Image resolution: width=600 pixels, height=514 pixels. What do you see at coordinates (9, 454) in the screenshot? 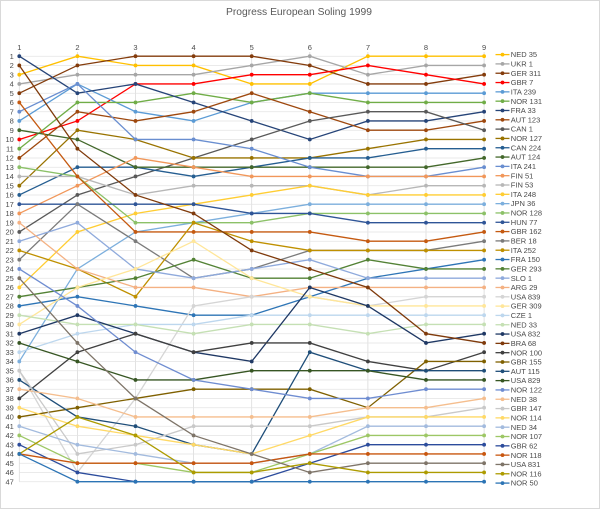
I see `svg-text: 44` at bounding box center [9, 454].